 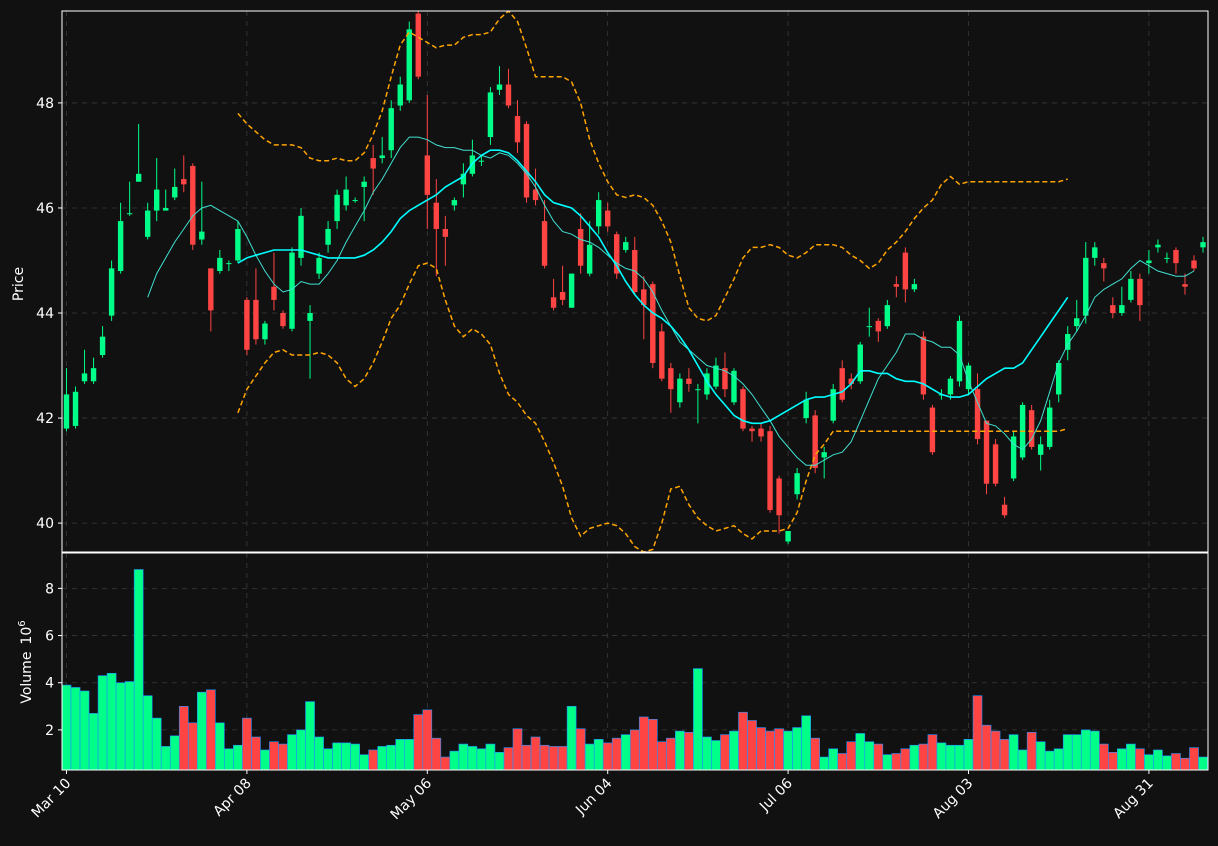 I want to click on price-axis-label: Price, so click(x=19, y=284).